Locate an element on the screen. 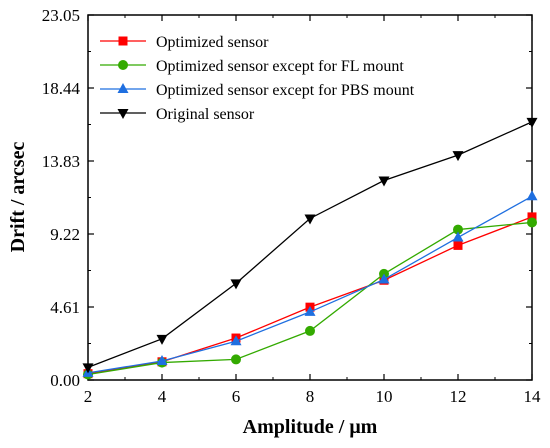  legend-item: Optimized sensor except for PBS mount is located at coordinates (257, 90).